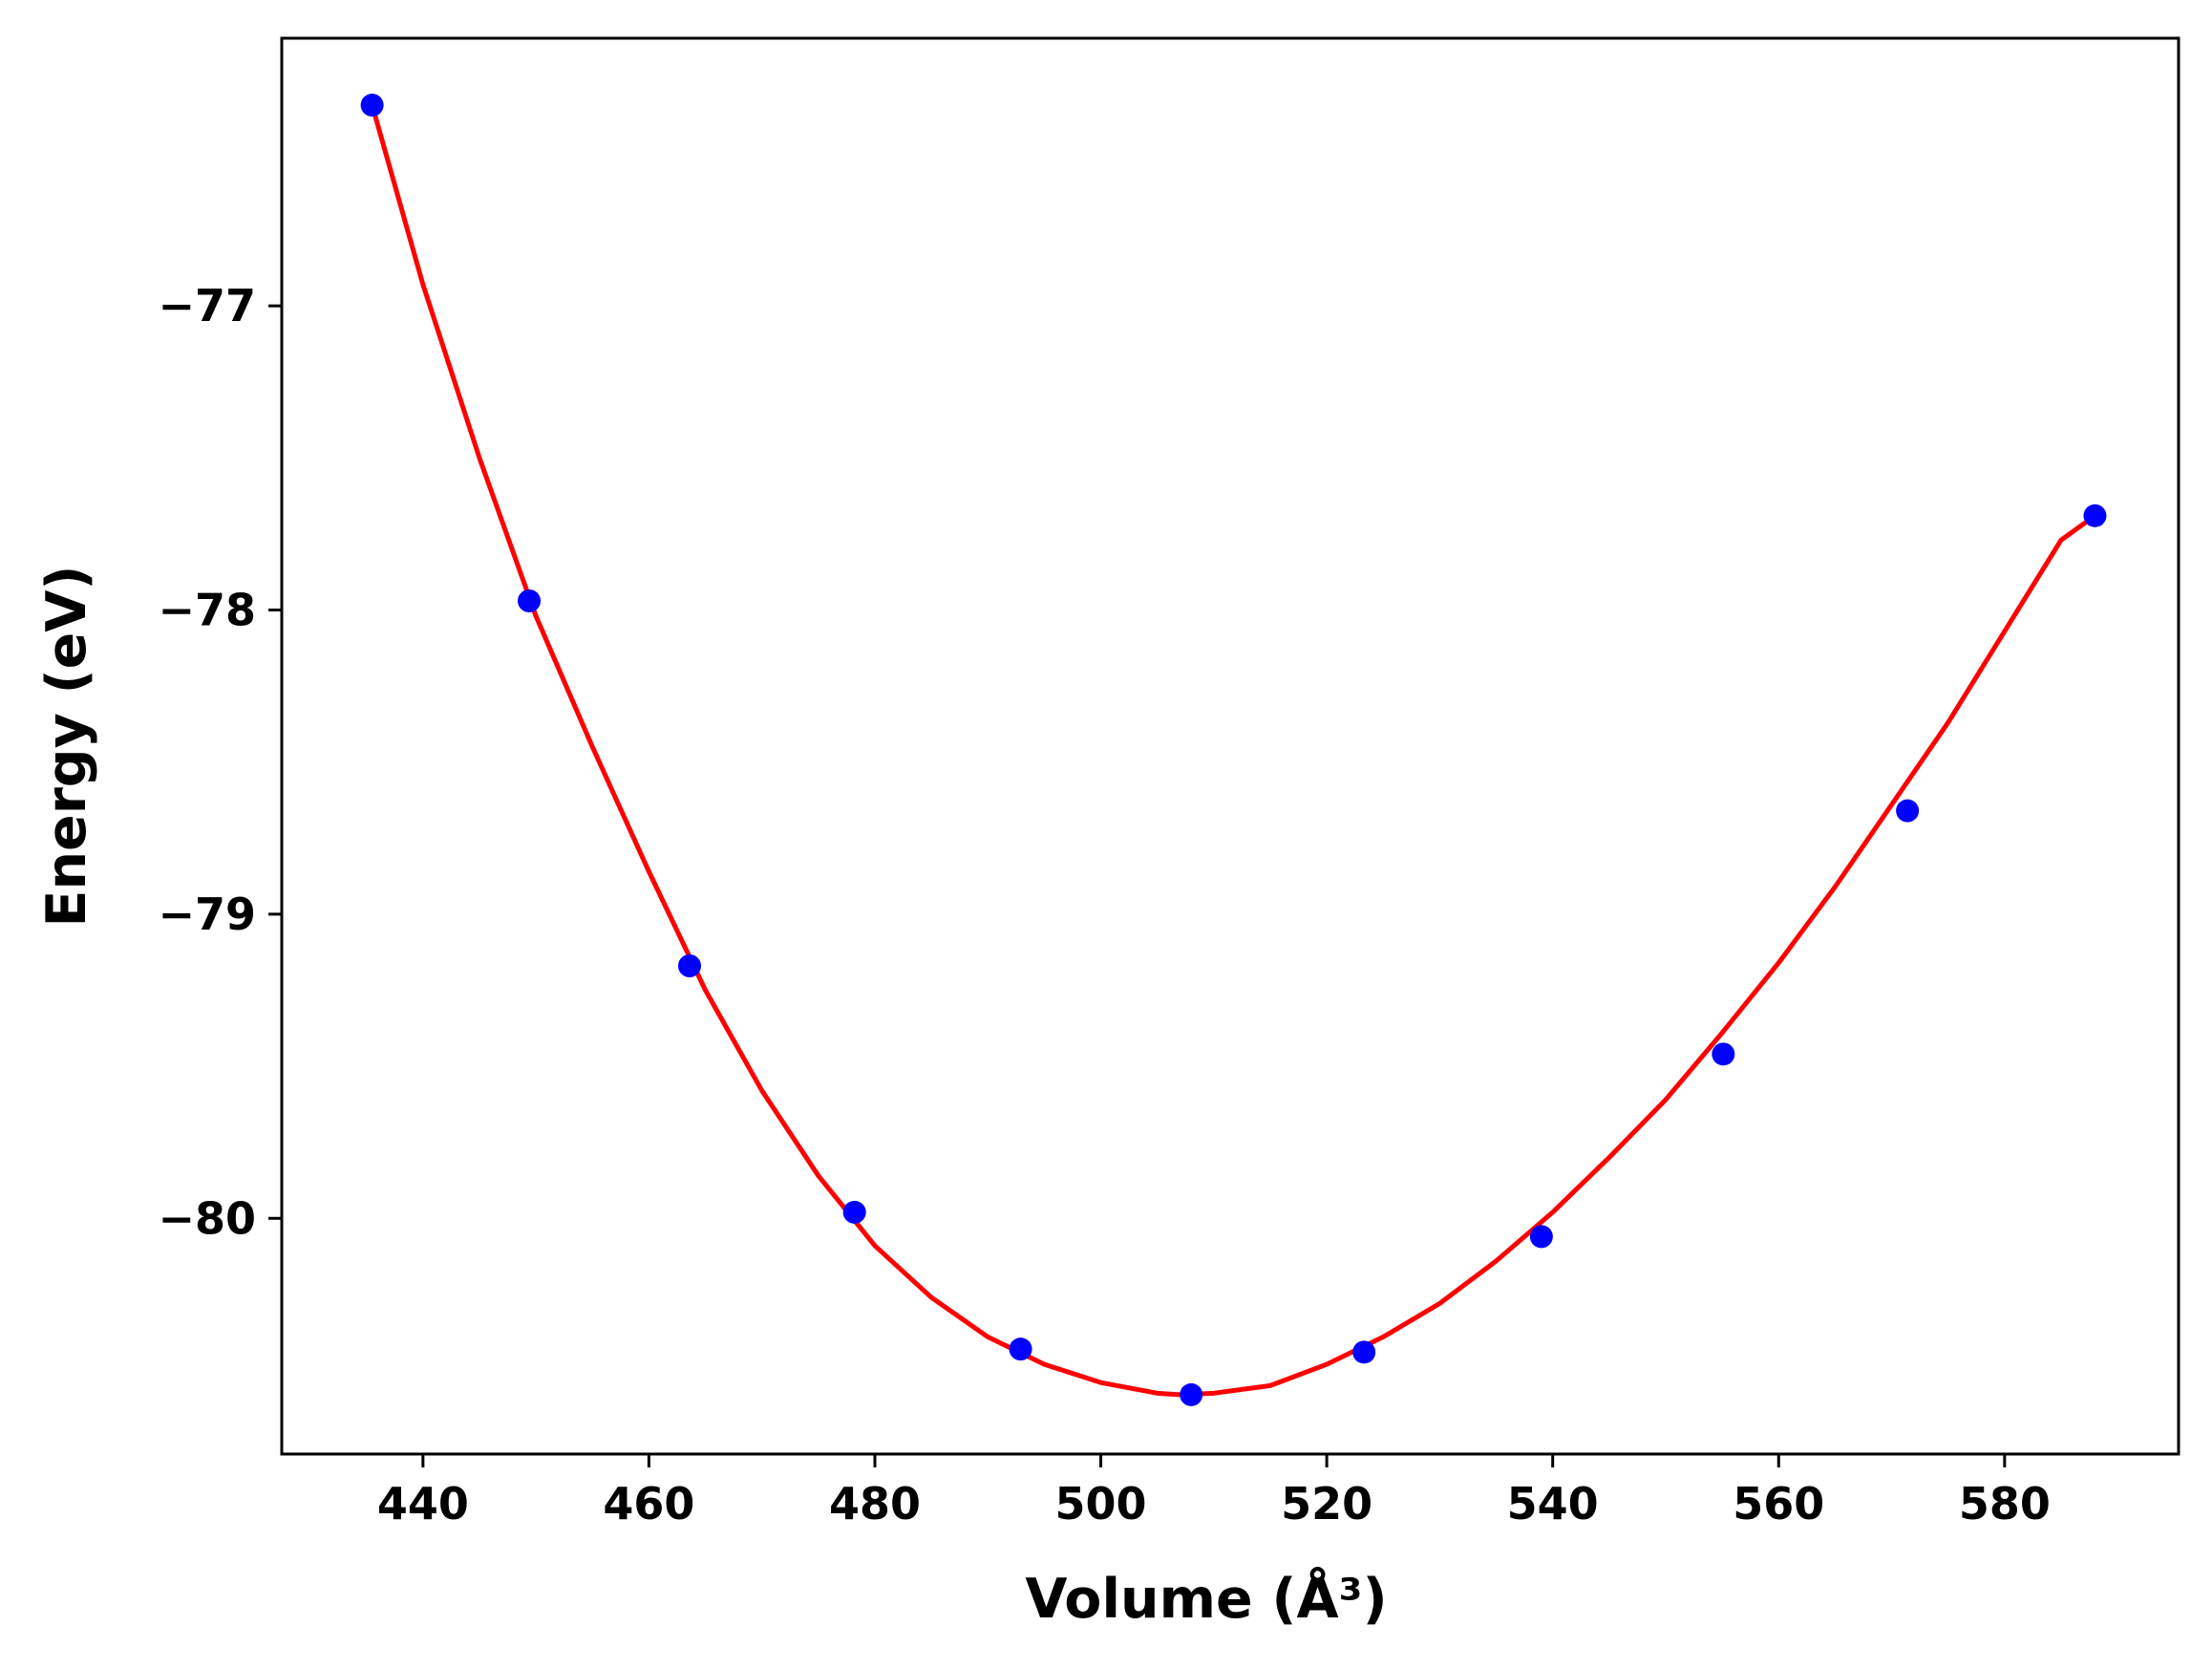 Image resolution: width=2212 pixels, height=1669 pixels. Describe the element at coordinates (423, 1504) in the screenshot. I see `x-tick-label: 440` at that location.